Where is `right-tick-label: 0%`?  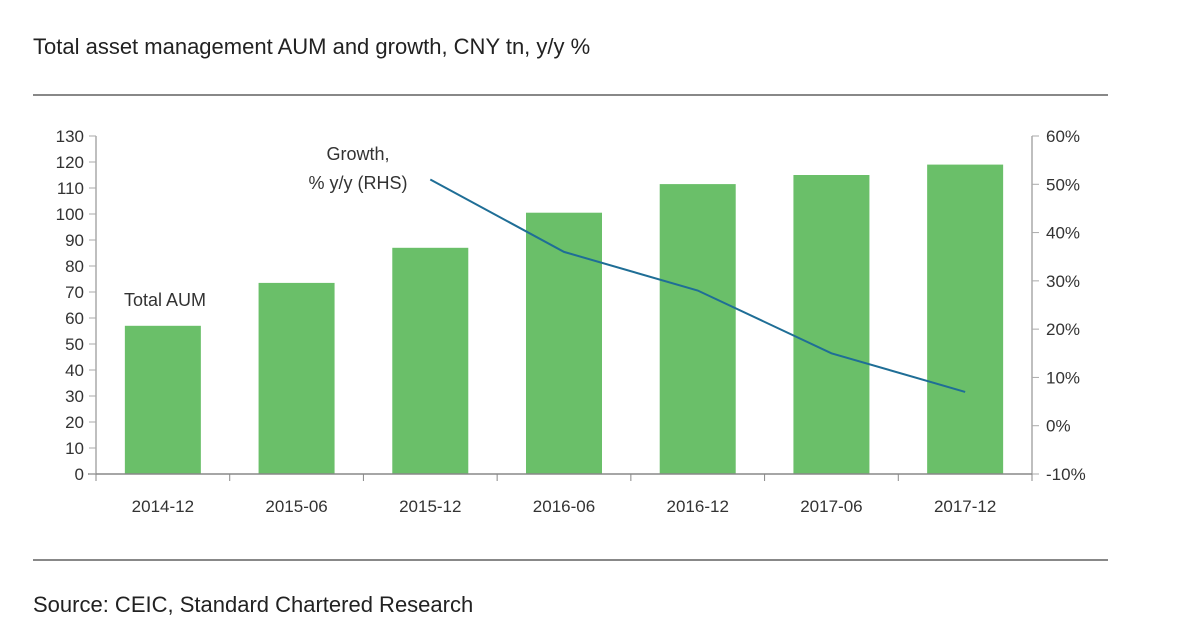
right-tick-label: 0% is located at coordinates (1058, 426).